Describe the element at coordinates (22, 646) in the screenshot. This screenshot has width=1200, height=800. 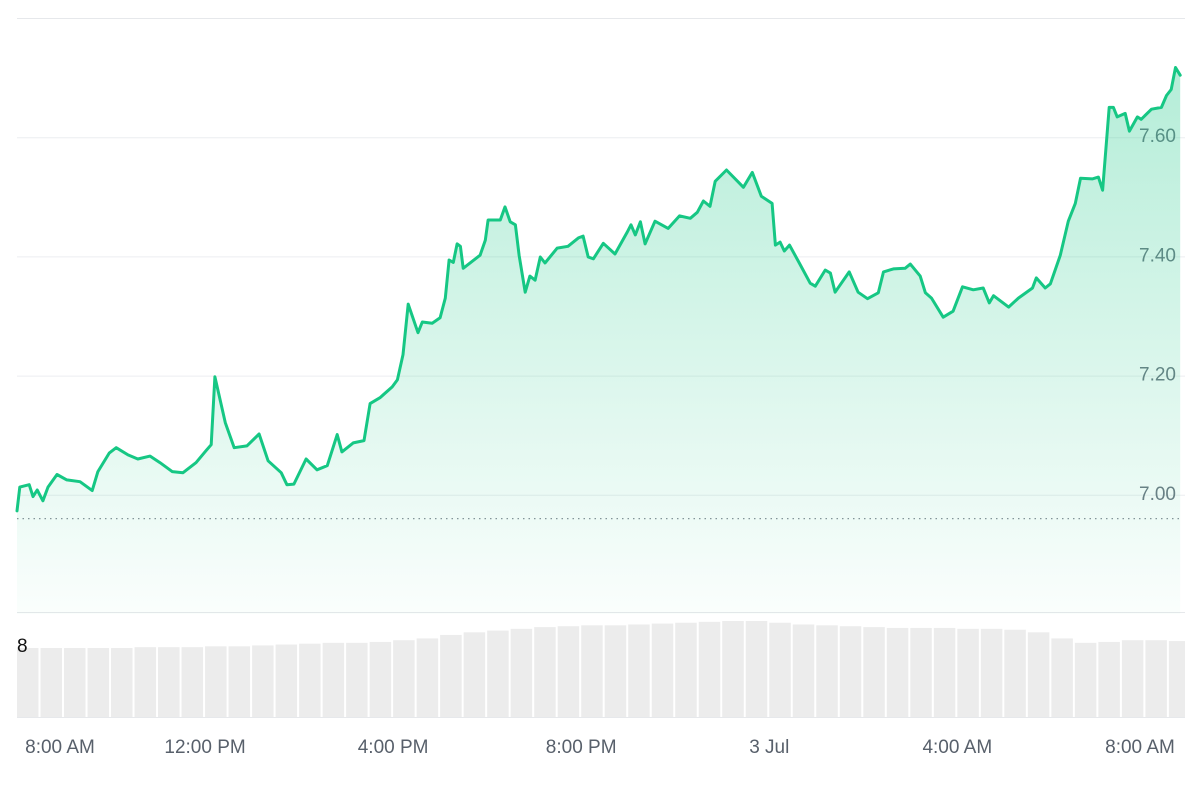
I see `volume-tick-label: 8` at that location.